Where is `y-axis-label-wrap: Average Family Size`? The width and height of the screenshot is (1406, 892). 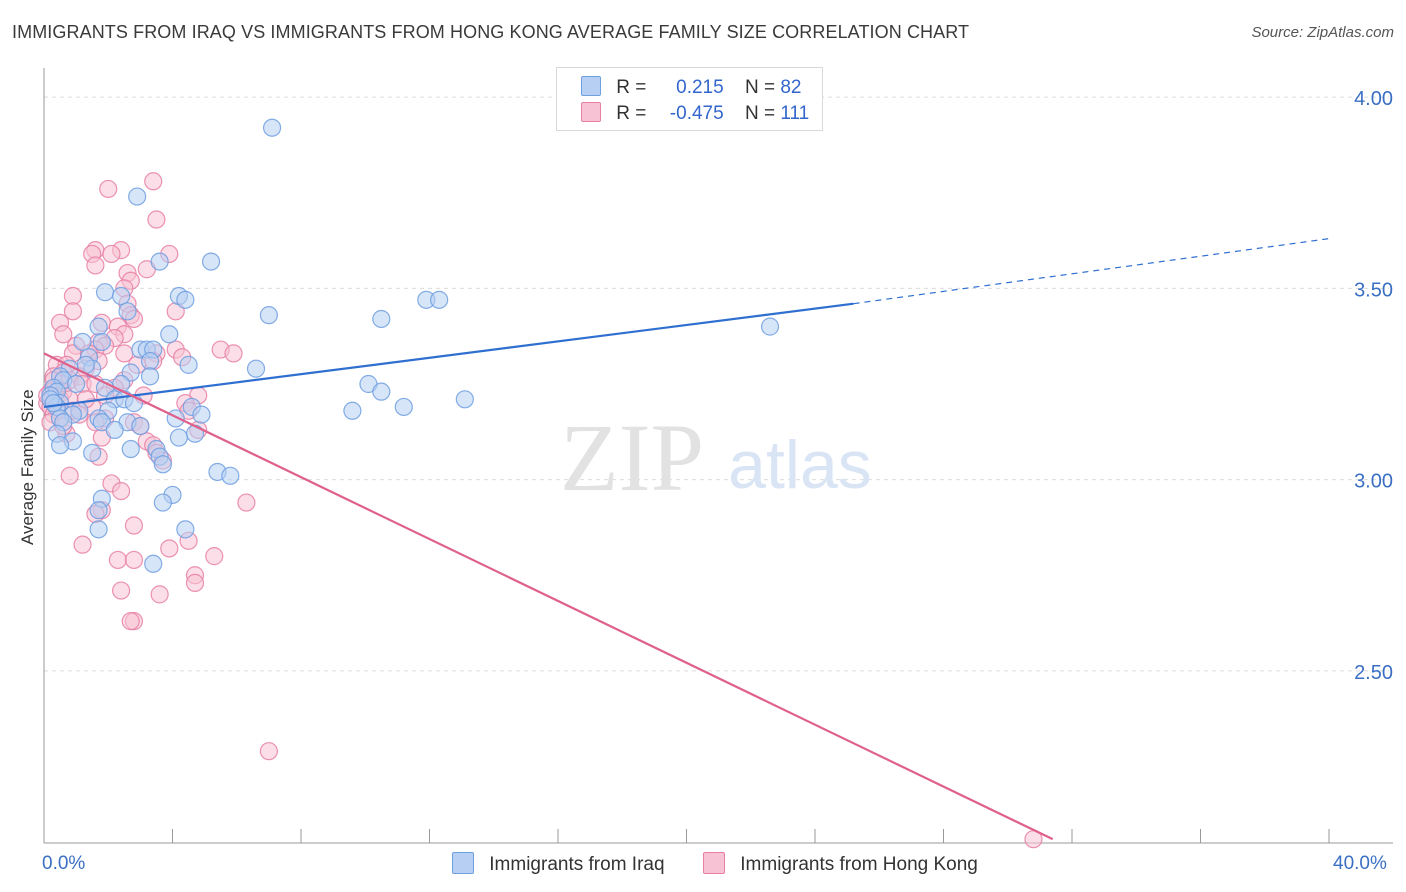
y-axis-label-wrap: Average Family Size is located at coordinates (28, 477).